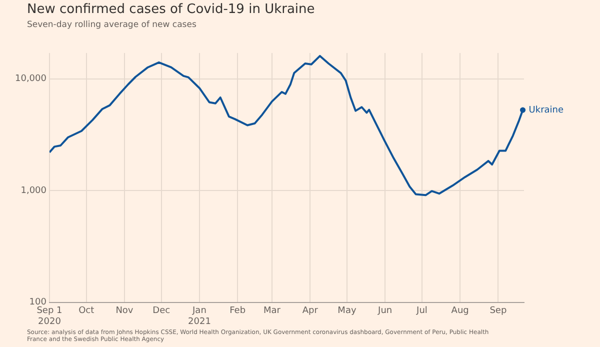  What do you see at coordinates (125, 311) in the screenshot?
I see `x-tick-label: Nov` at bounding box center [125, 311].